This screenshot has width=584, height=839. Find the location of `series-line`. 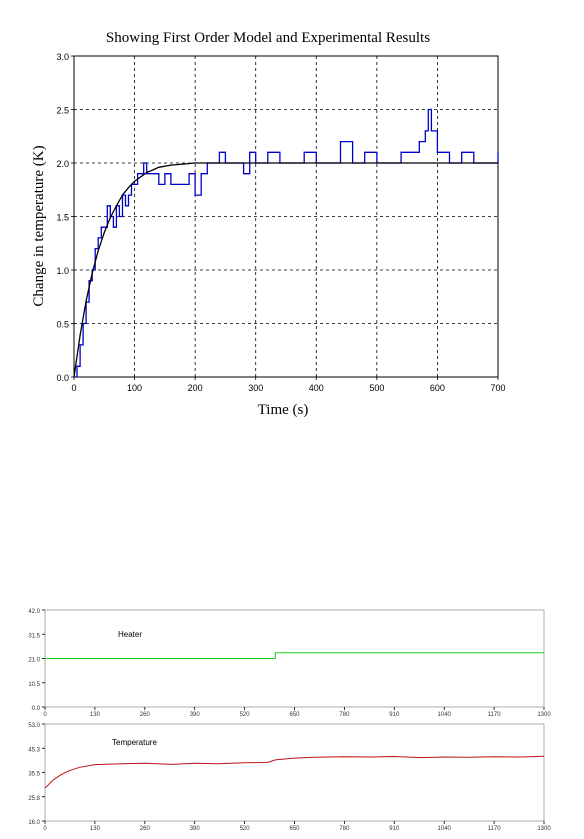

series-line is located at coordinates (294, 772).